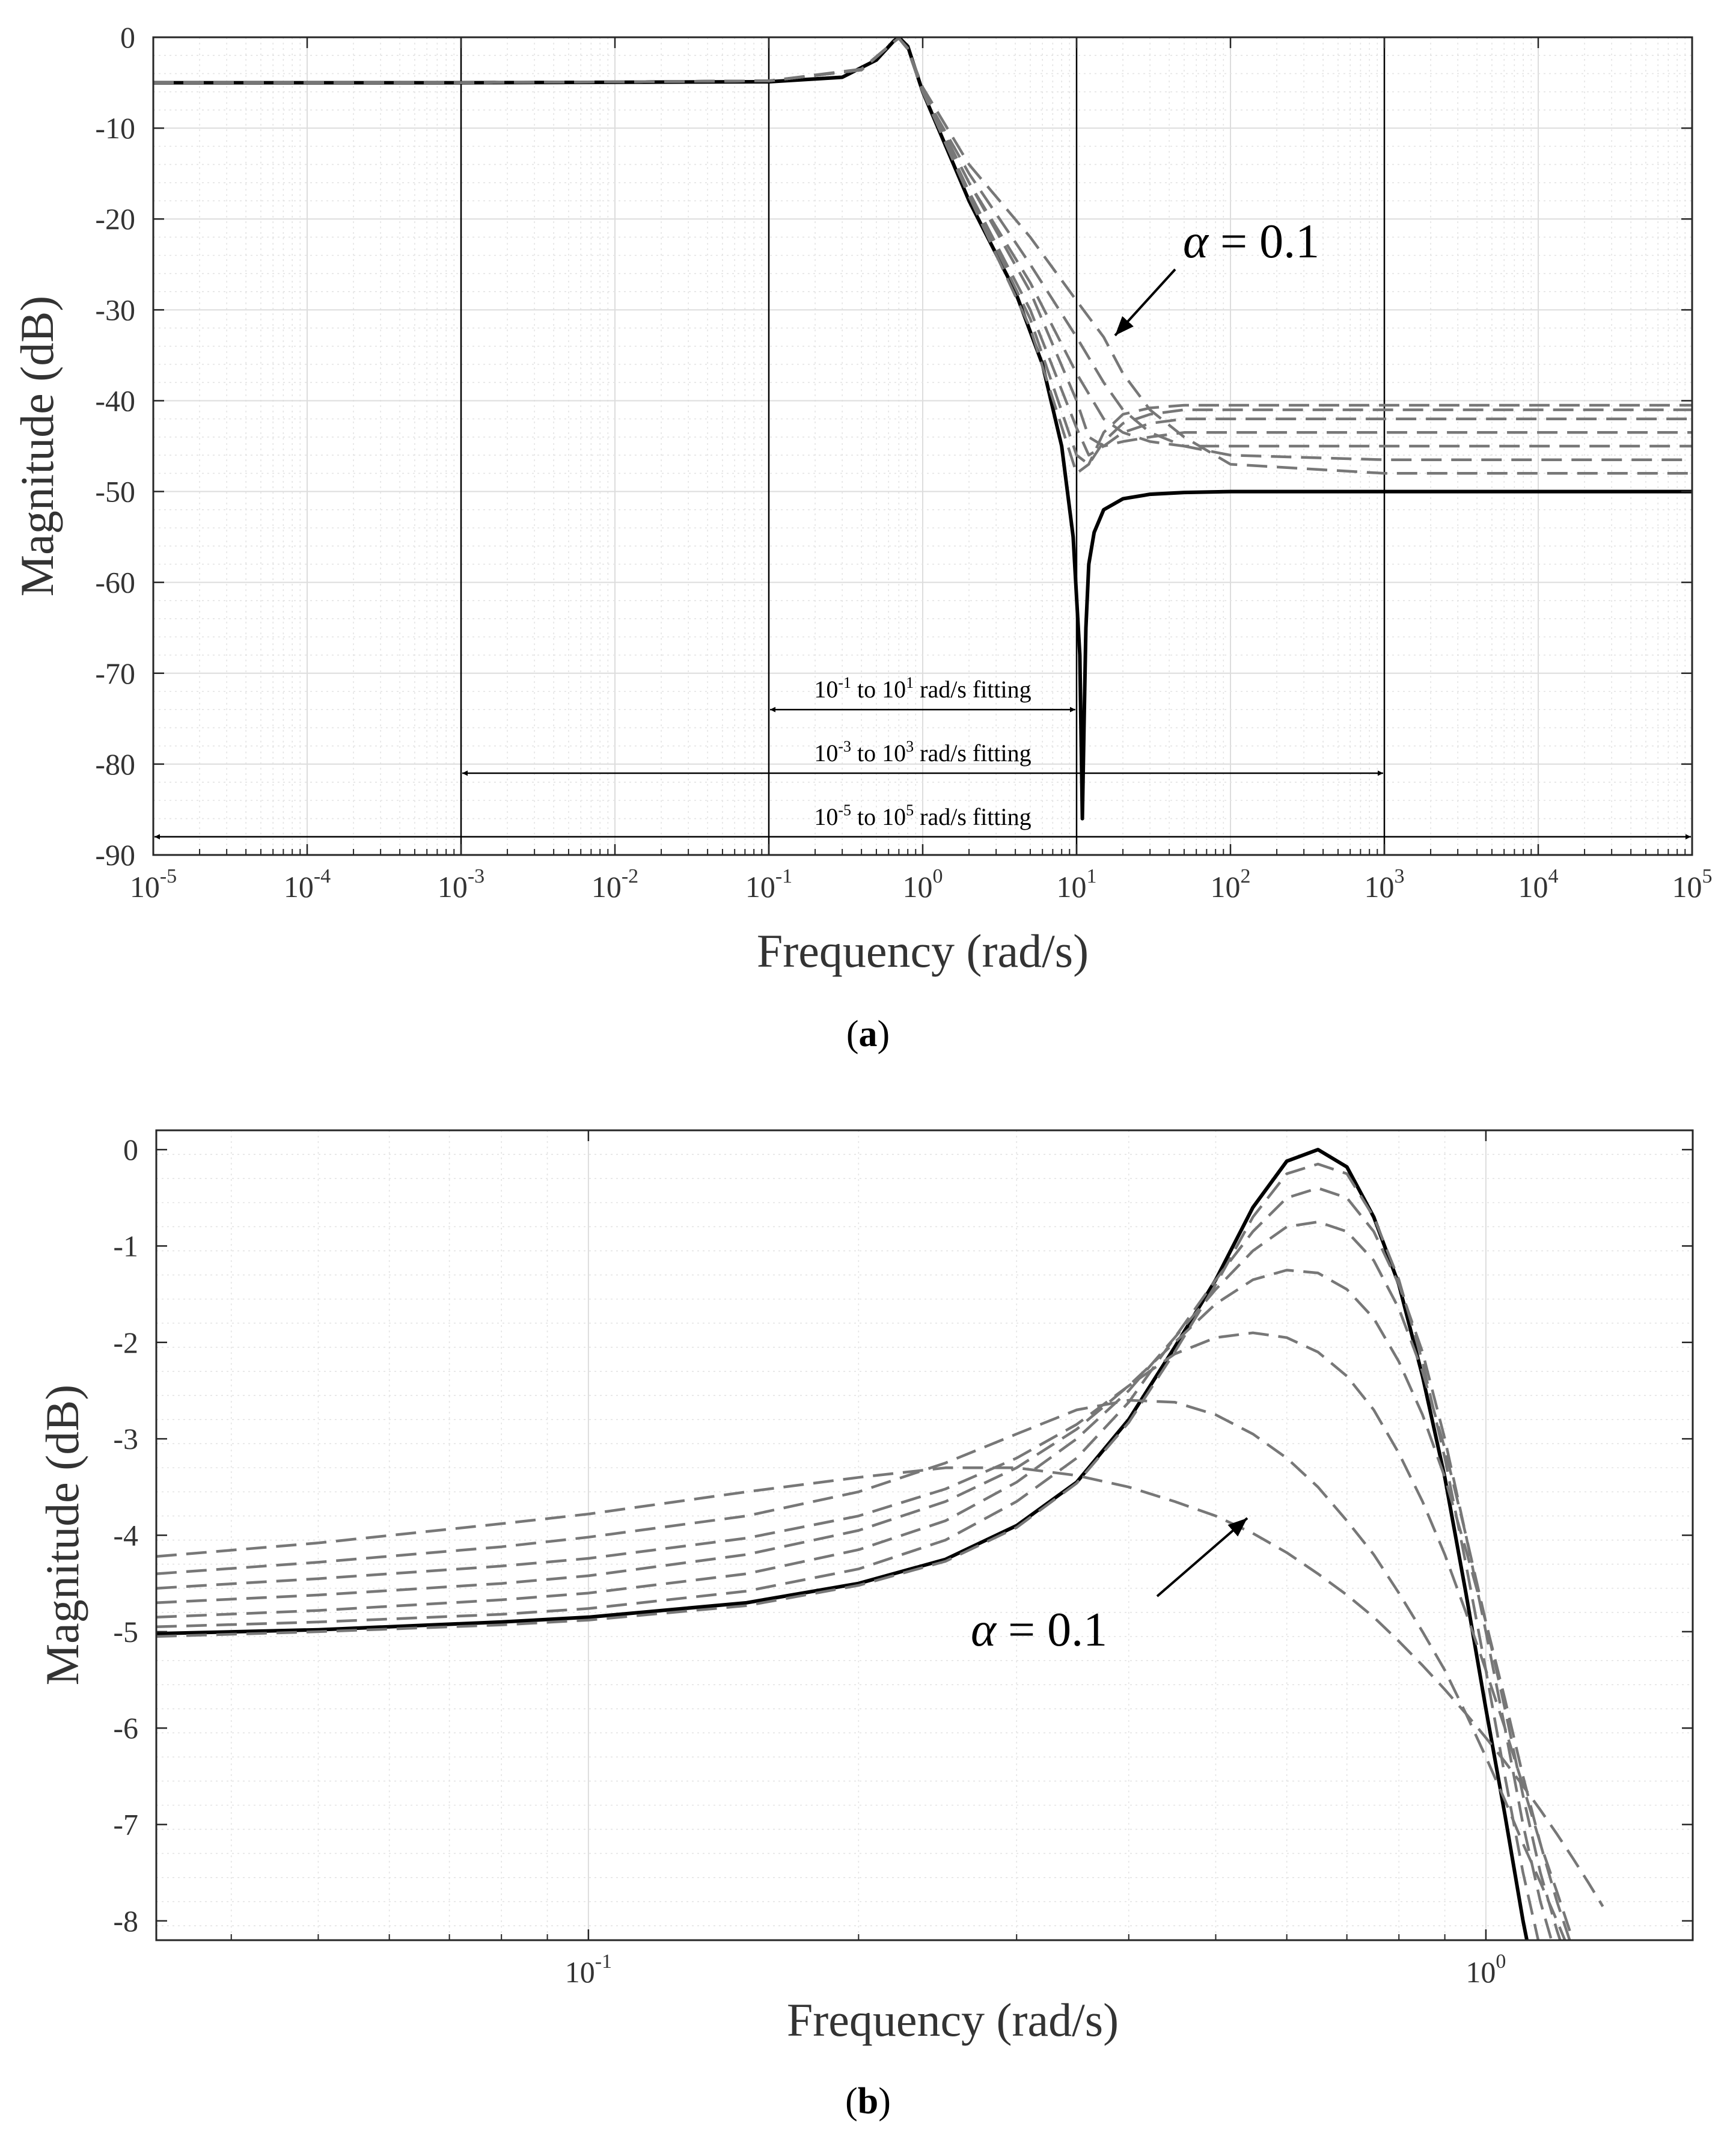 The height and width of the screenshot is (2147, 1736). Describe the element at coordinates (984, 1629) in the screenshot. I see `panel-b-alpha-symbol: α` at that location.